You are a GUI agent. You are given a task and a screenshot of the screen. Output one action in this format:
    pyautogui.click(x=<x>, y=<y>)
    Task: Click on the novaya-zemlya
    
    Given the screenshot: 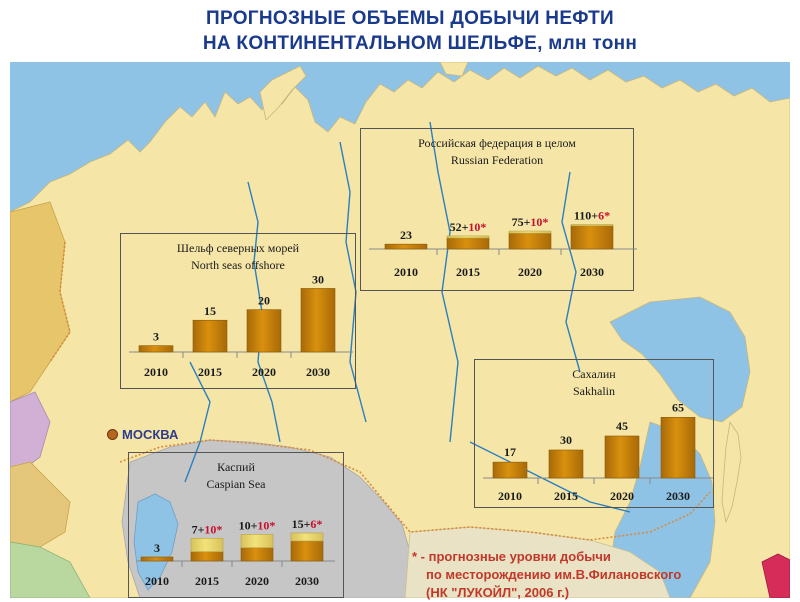 What is the action you would take?
    pyautogui.click(x=283, y=93)
    